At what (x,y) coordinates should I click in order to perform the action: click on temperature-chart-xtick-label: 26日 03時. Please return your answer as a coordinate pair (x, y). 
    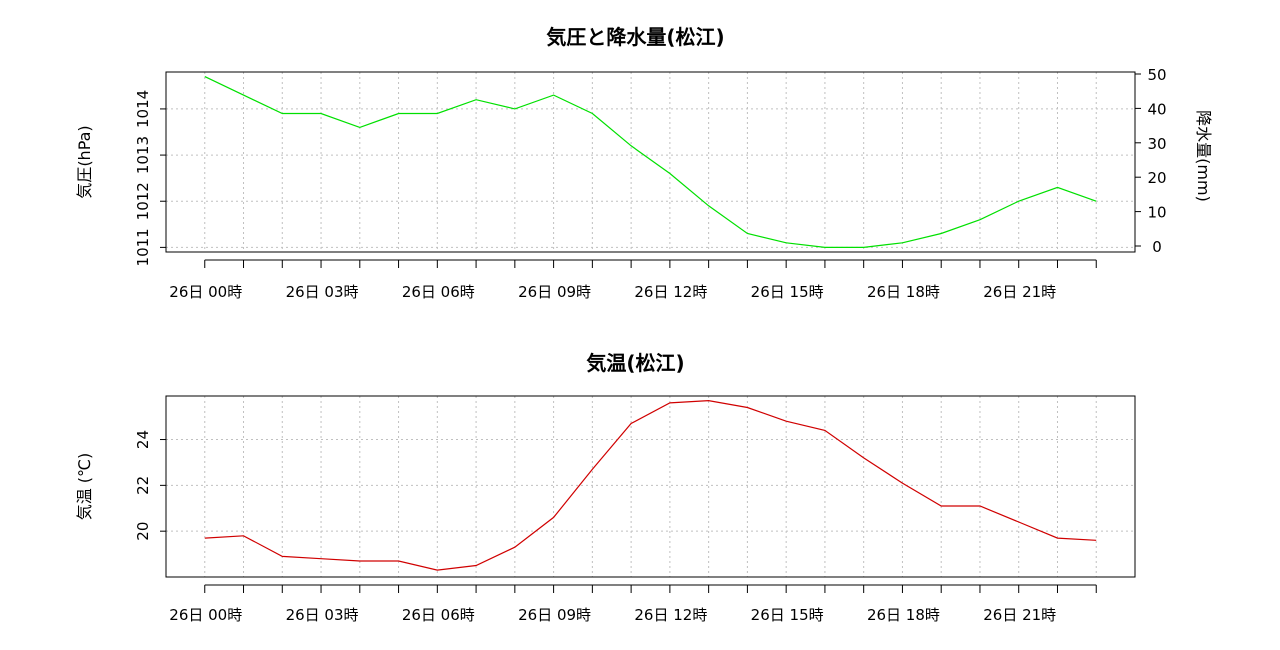
    Looking at the image, I should click on (322, 615).